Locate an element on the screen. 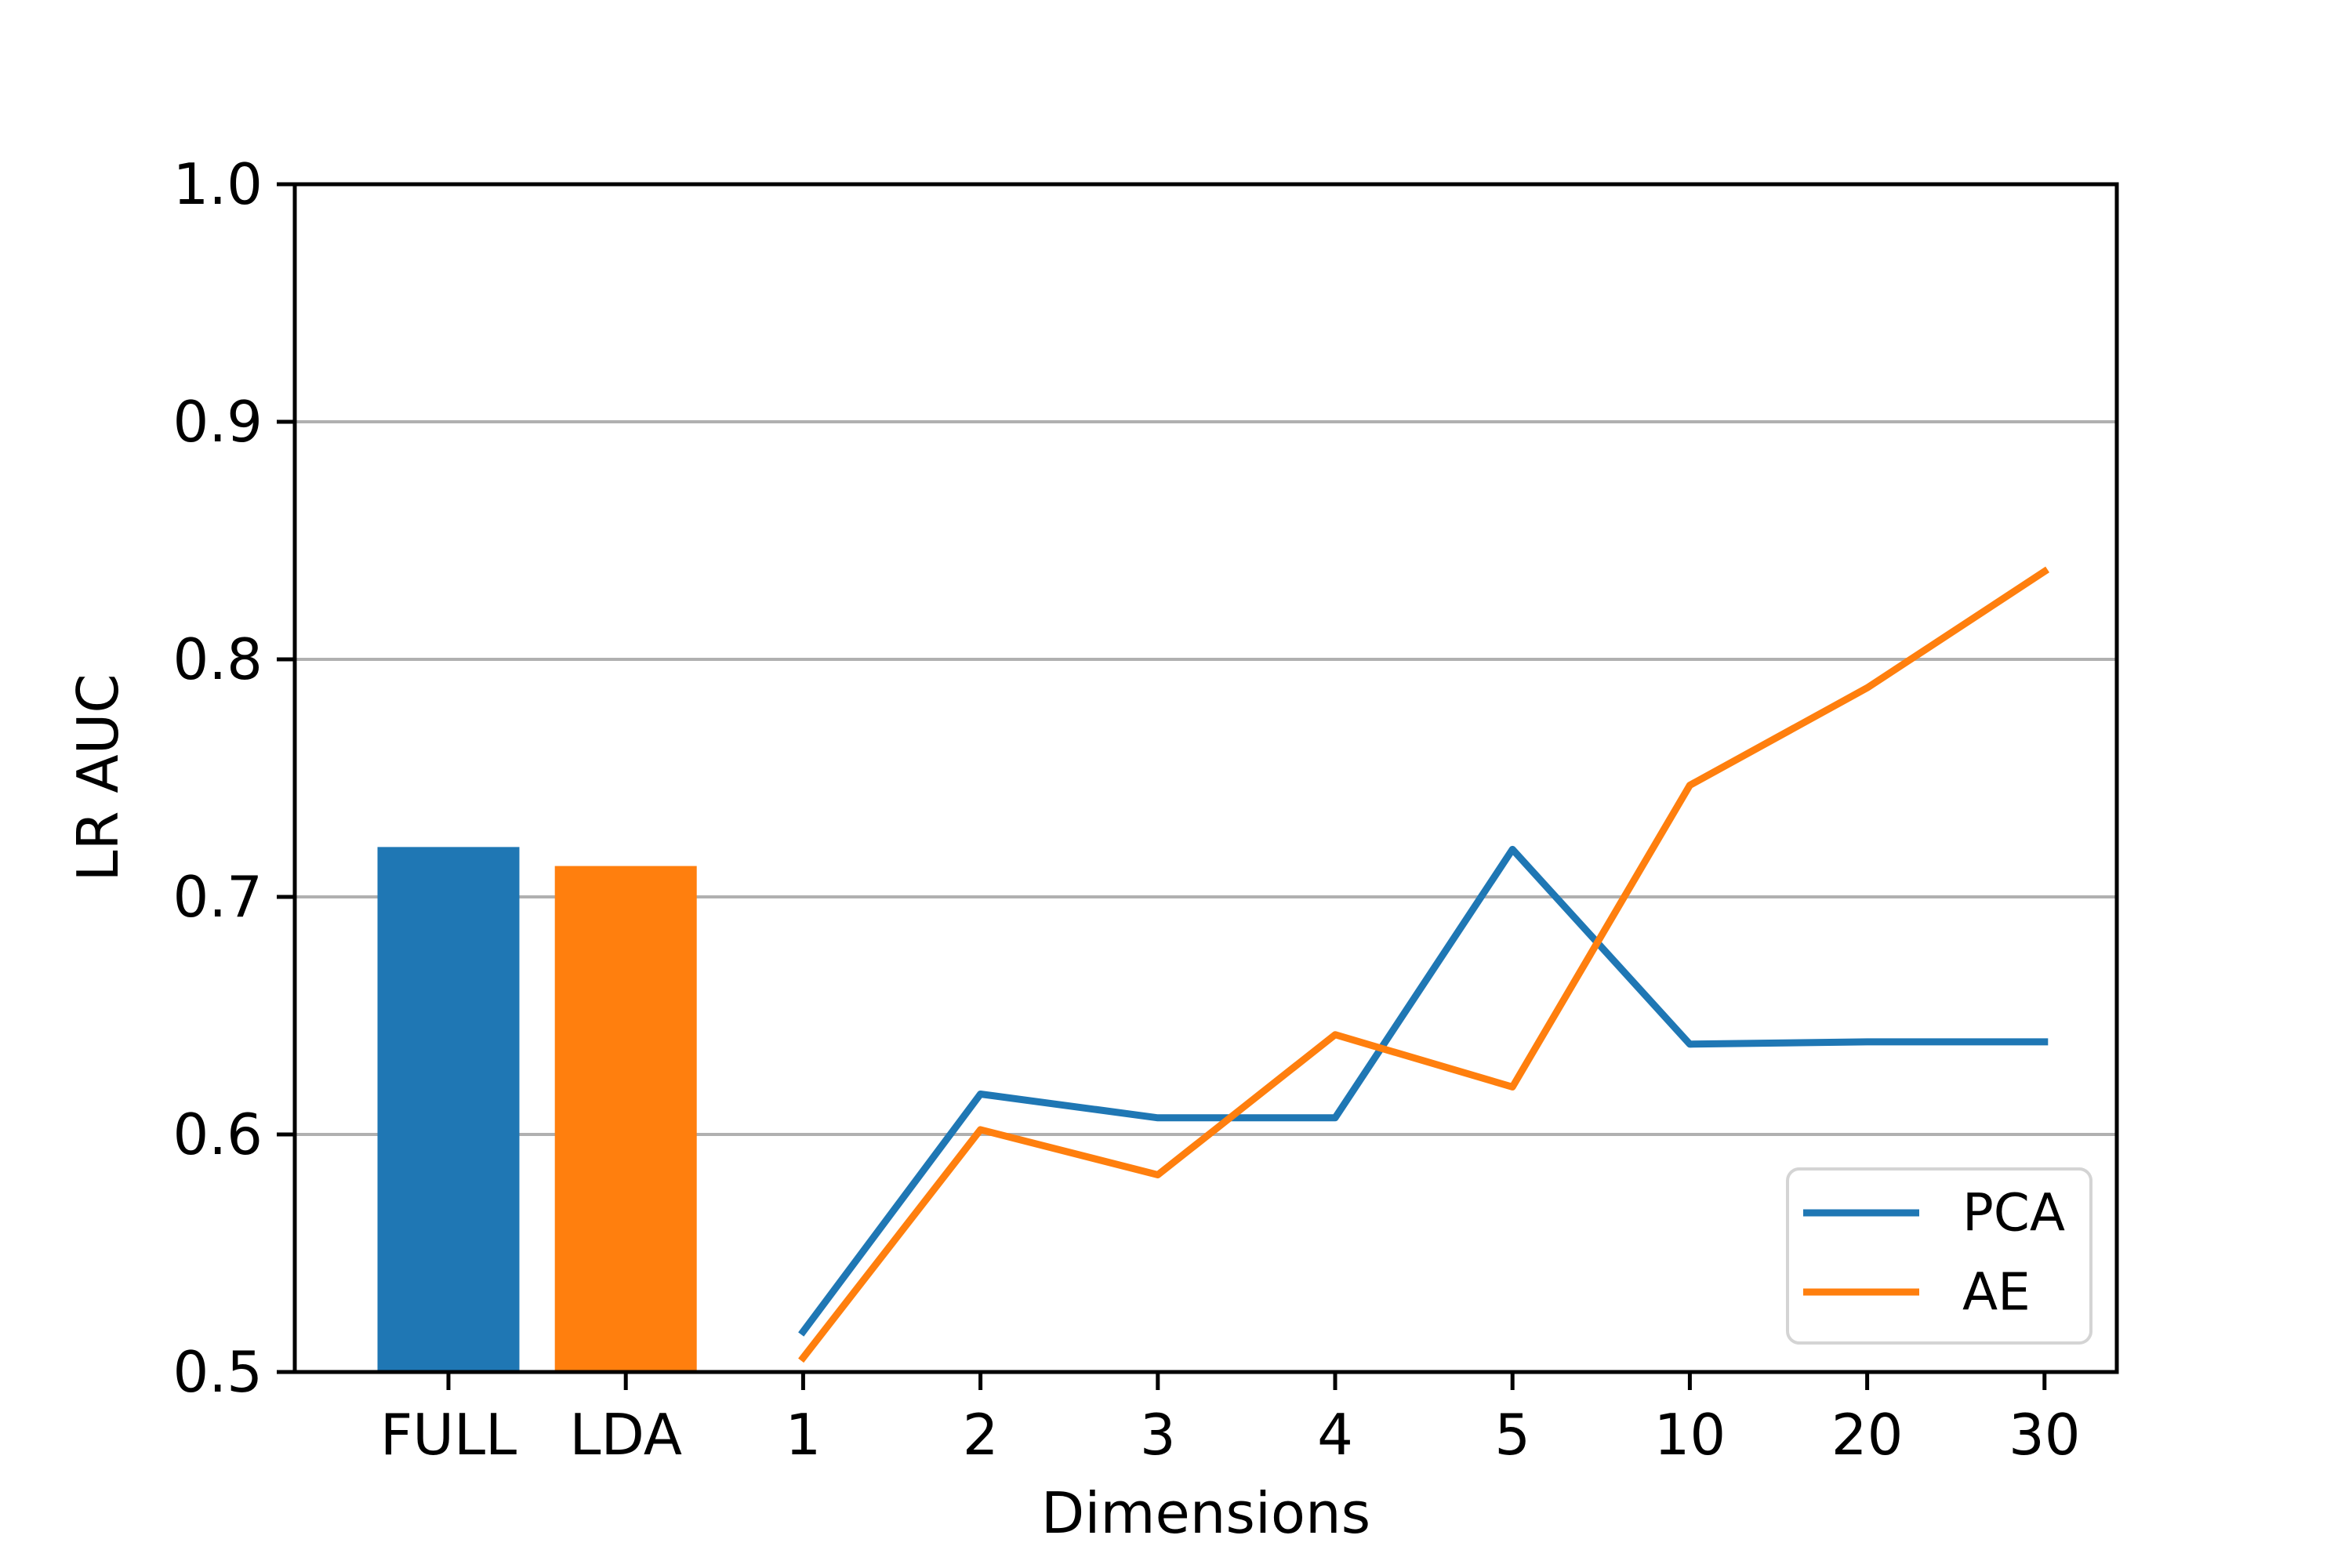 This screenshot has height=1568, width=2352. bar-full is located at coordinates (449, 1109).